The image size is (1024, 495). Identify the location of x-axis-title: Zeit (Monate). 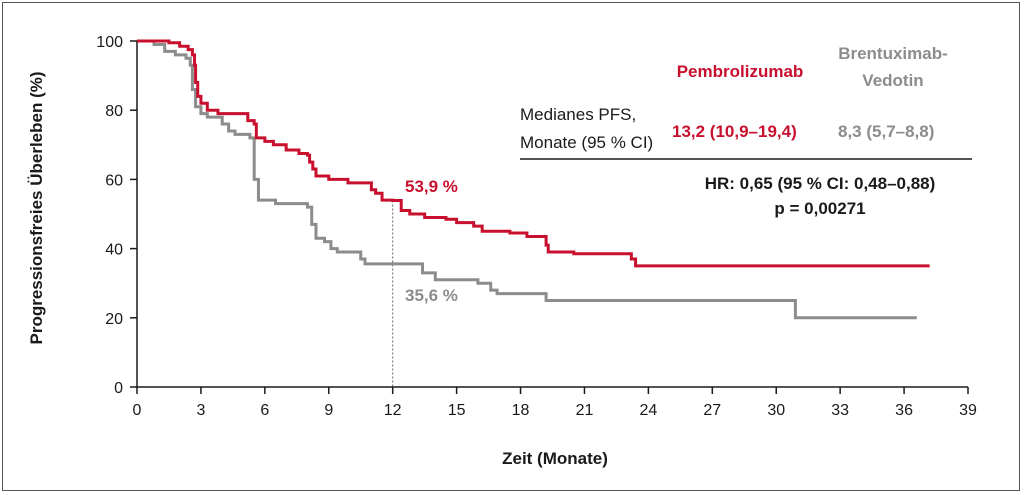
(555, 458).